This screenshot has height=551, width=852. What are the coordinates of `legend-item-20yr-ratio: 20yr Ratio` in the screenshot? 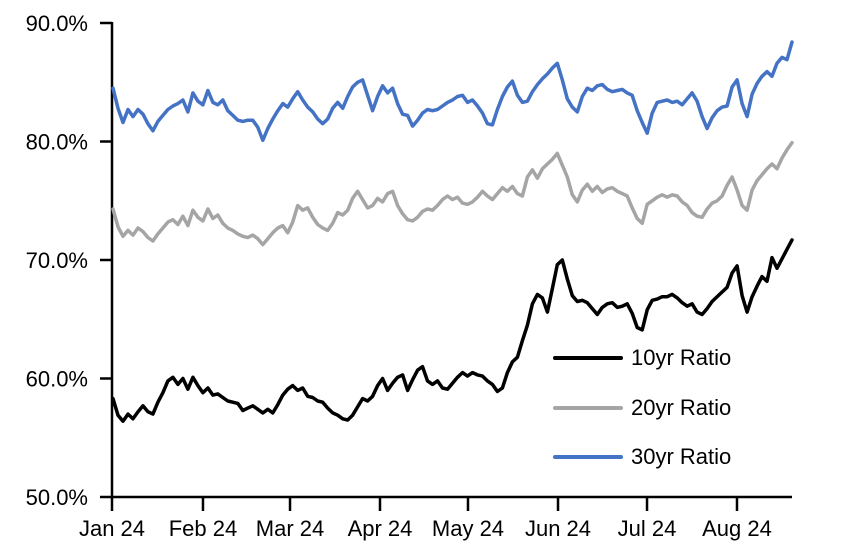 It's located at (642, 408).